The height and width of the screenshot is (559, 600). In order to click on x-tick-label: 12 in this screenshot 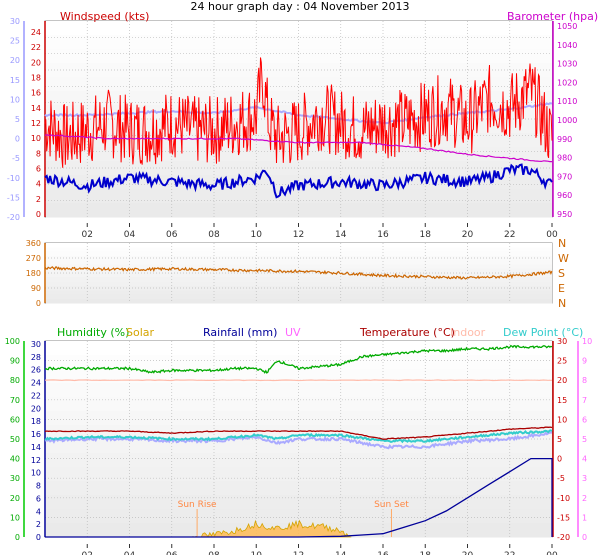, I will do `click(298, 235)`.